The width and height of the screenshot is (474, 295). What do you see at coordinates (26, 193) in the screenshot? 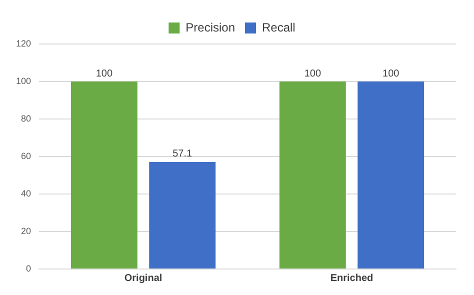
I see `y-tick-label: 40` at bounding box center [26, 193].